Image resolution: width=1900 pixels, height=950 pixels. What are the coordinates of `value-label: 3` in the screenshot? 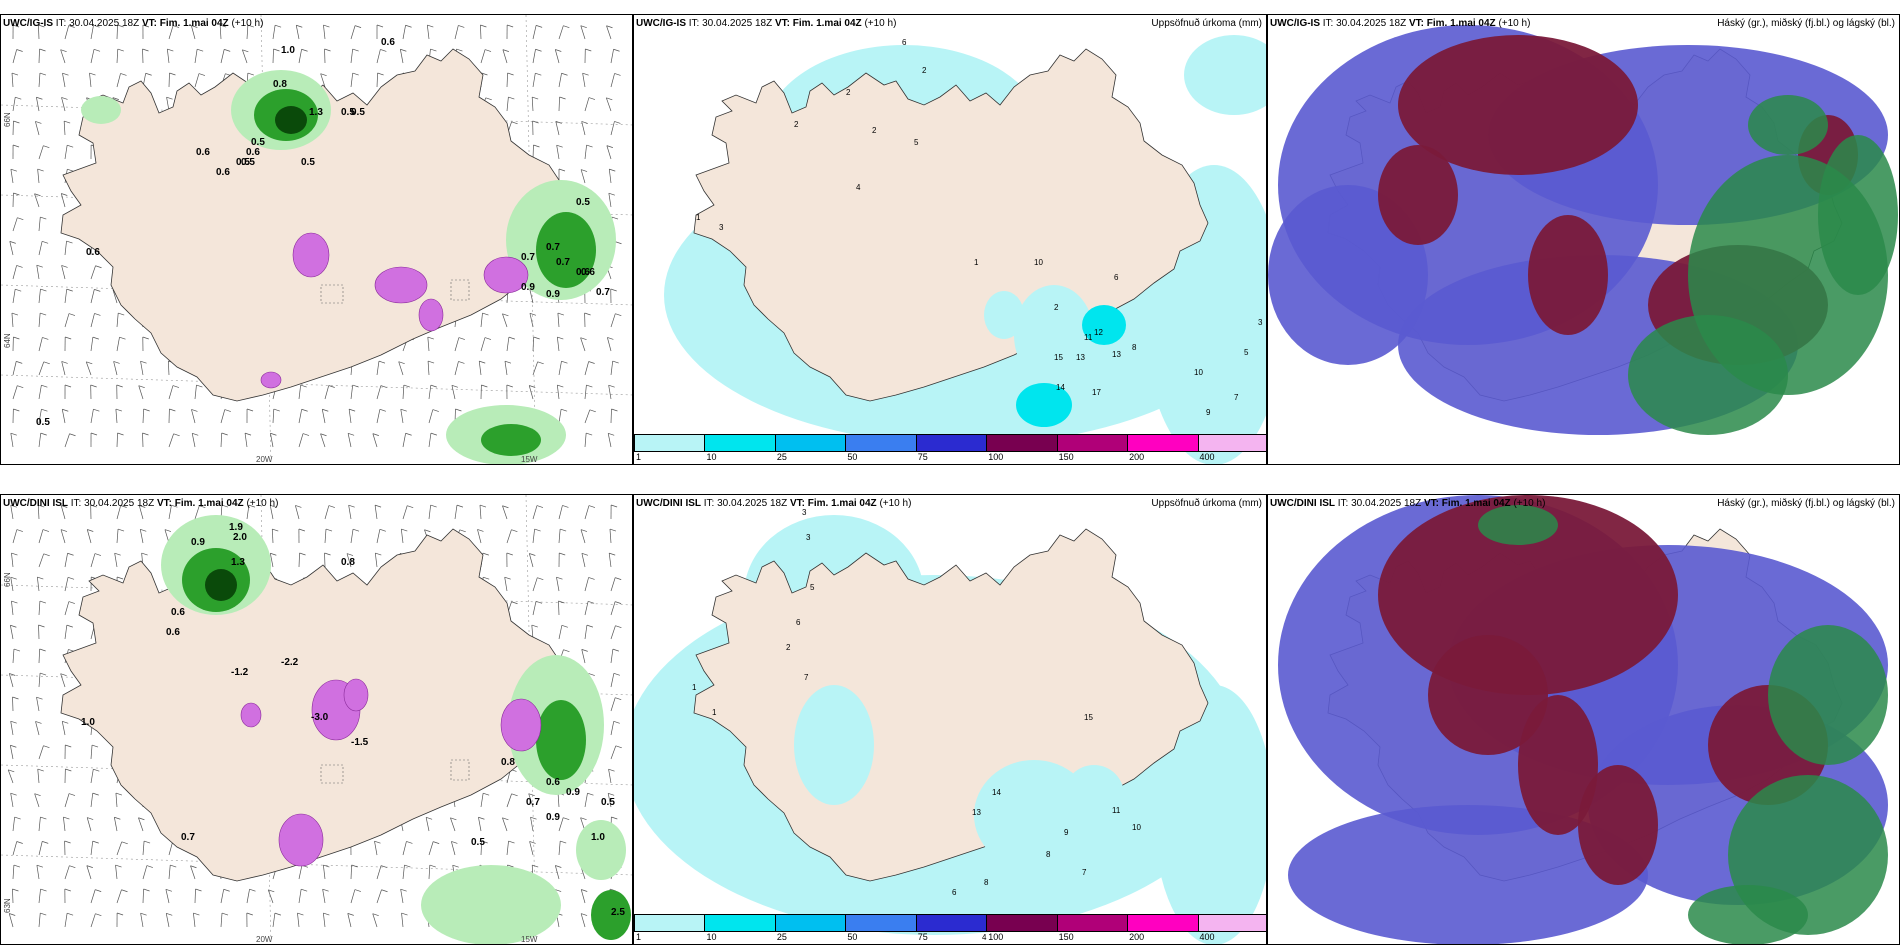 It's located at (721, 227).